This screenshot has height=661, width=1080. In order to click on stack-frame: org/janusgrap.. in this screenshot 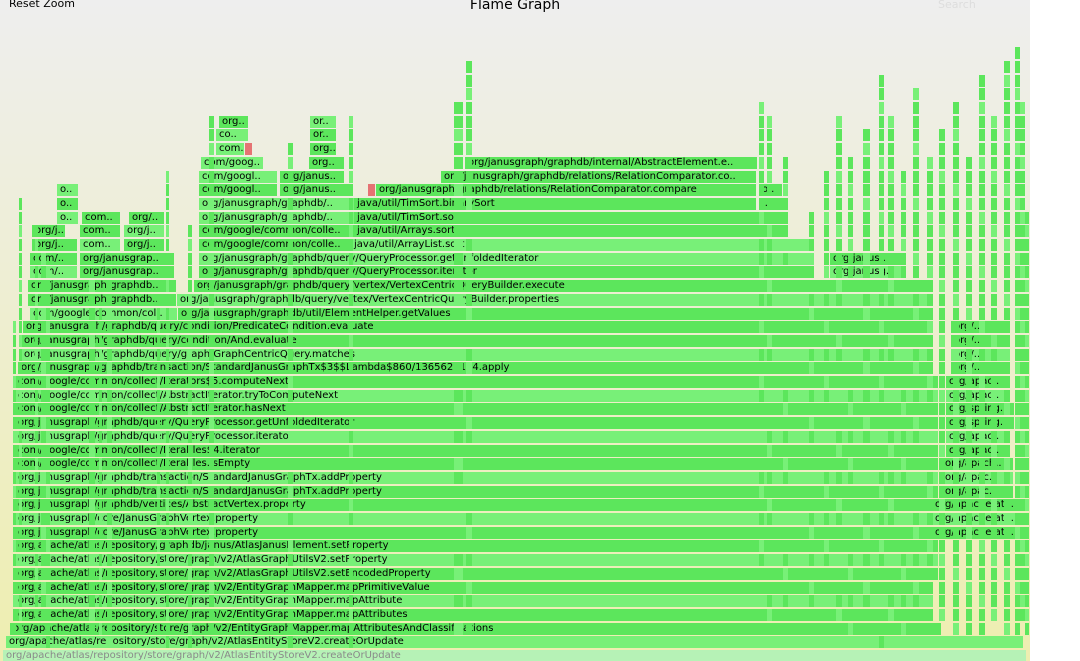, I will do `click(127, 272)`.